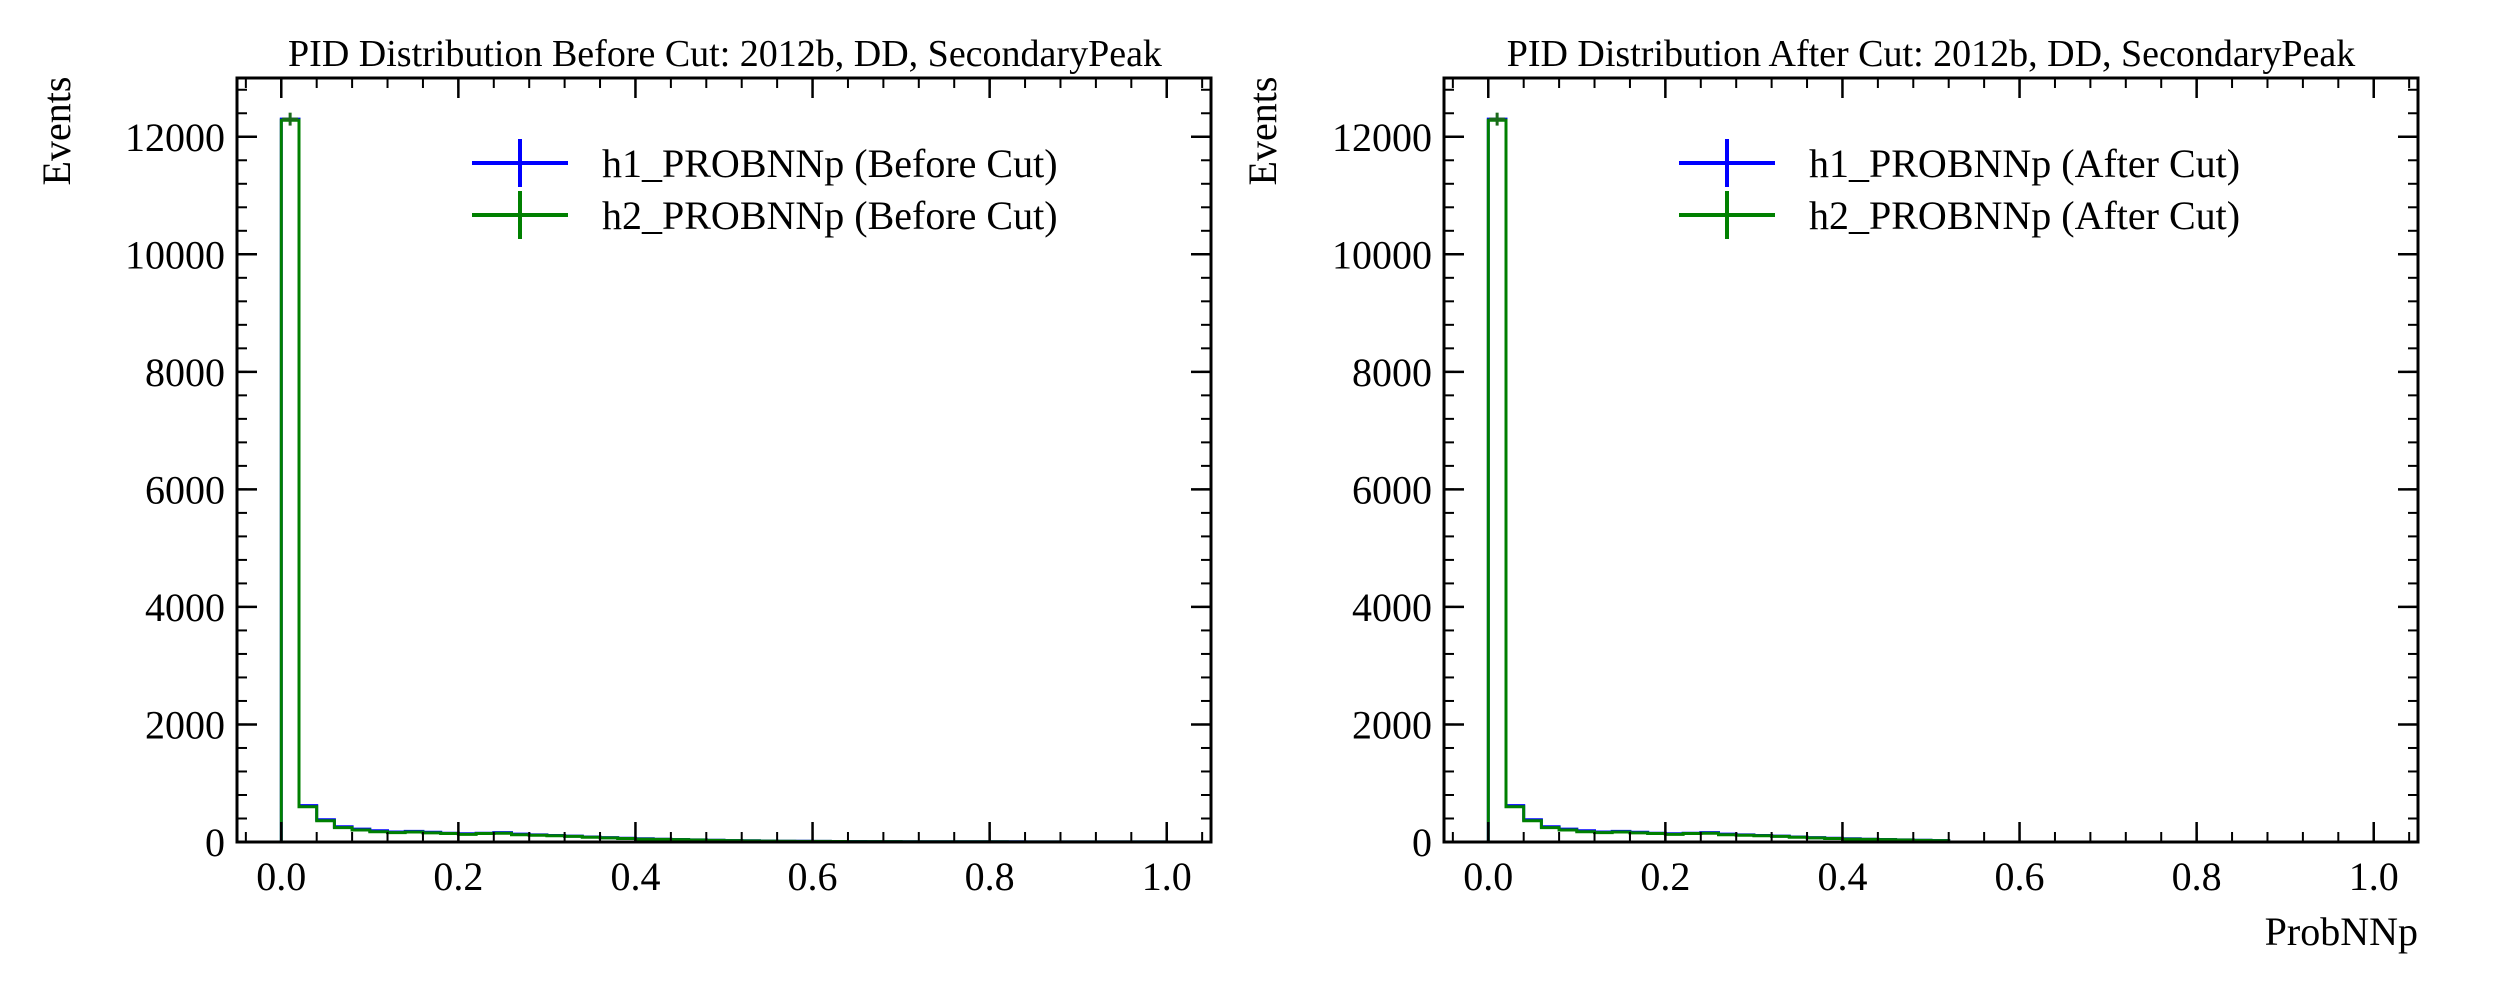 This screenshot has width=2500, height=997. What do you see at coordinates (2341, 931) in the screenshot?
I see `x-axis-label: ProbNNp` at bounding box center [2341, 931].